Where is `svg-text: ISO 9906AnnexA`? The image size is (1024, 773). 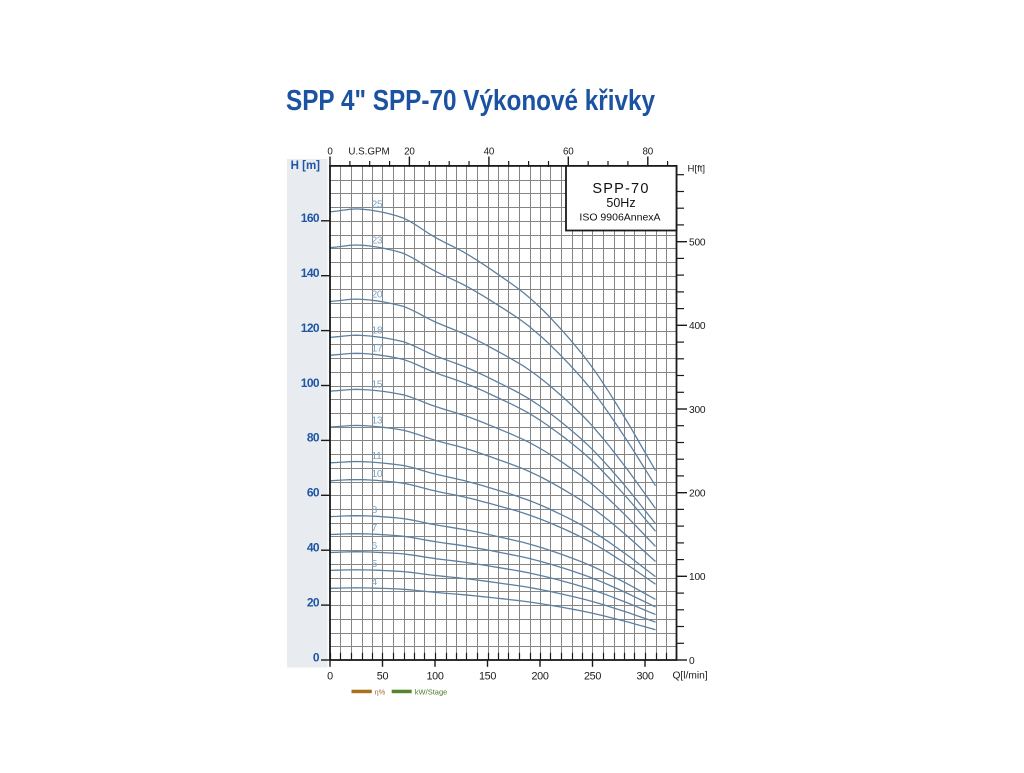 svg-text: ISO 9906AnnexA is located at coordinates (619, 218).